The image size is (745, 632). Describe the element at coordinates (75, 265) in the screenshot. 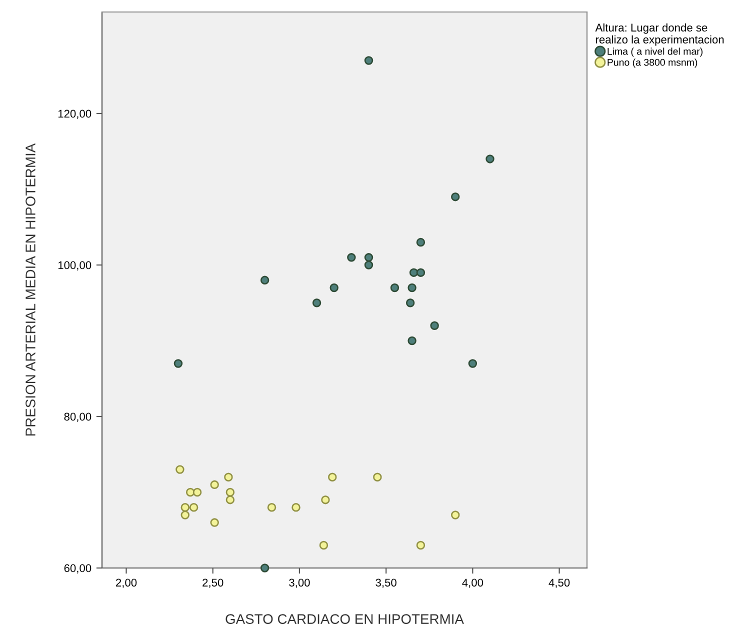

I see `y-tick-label: 100,00` at that location.